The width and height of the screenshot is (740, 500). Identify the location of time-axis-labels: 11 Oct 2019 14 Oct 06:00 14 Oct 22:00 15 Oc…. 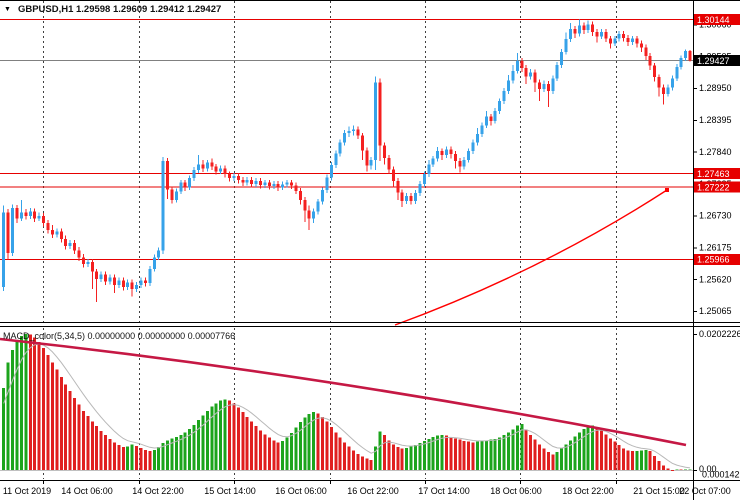
(367, 491).